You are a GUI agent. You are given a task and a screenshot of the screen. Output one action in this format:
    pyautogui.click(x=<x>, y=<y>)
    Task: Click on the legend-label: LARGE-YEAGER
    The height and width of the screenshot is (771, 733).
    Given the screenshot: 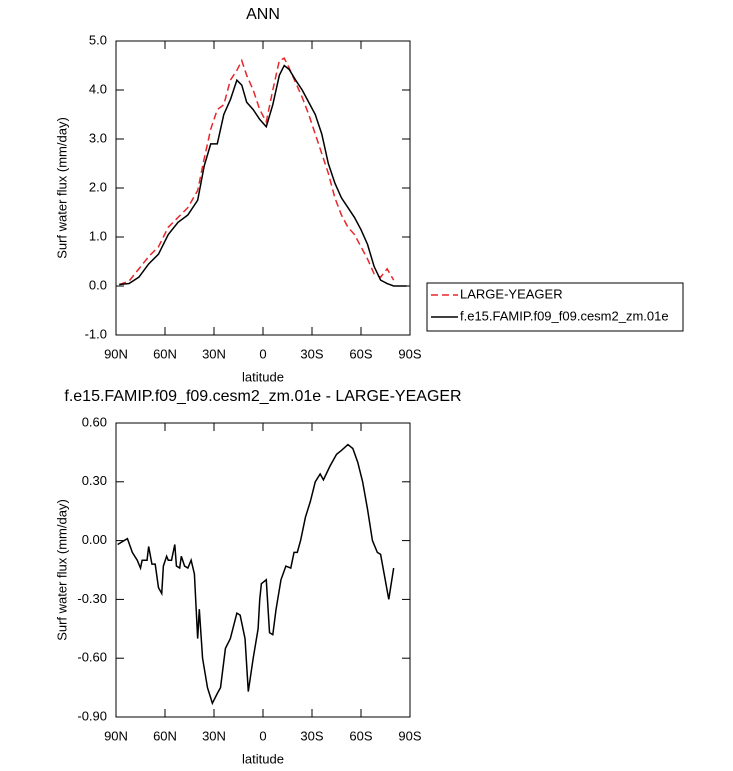 What is the action you would take?
    pyautogui.click(x=511, y=293)
    